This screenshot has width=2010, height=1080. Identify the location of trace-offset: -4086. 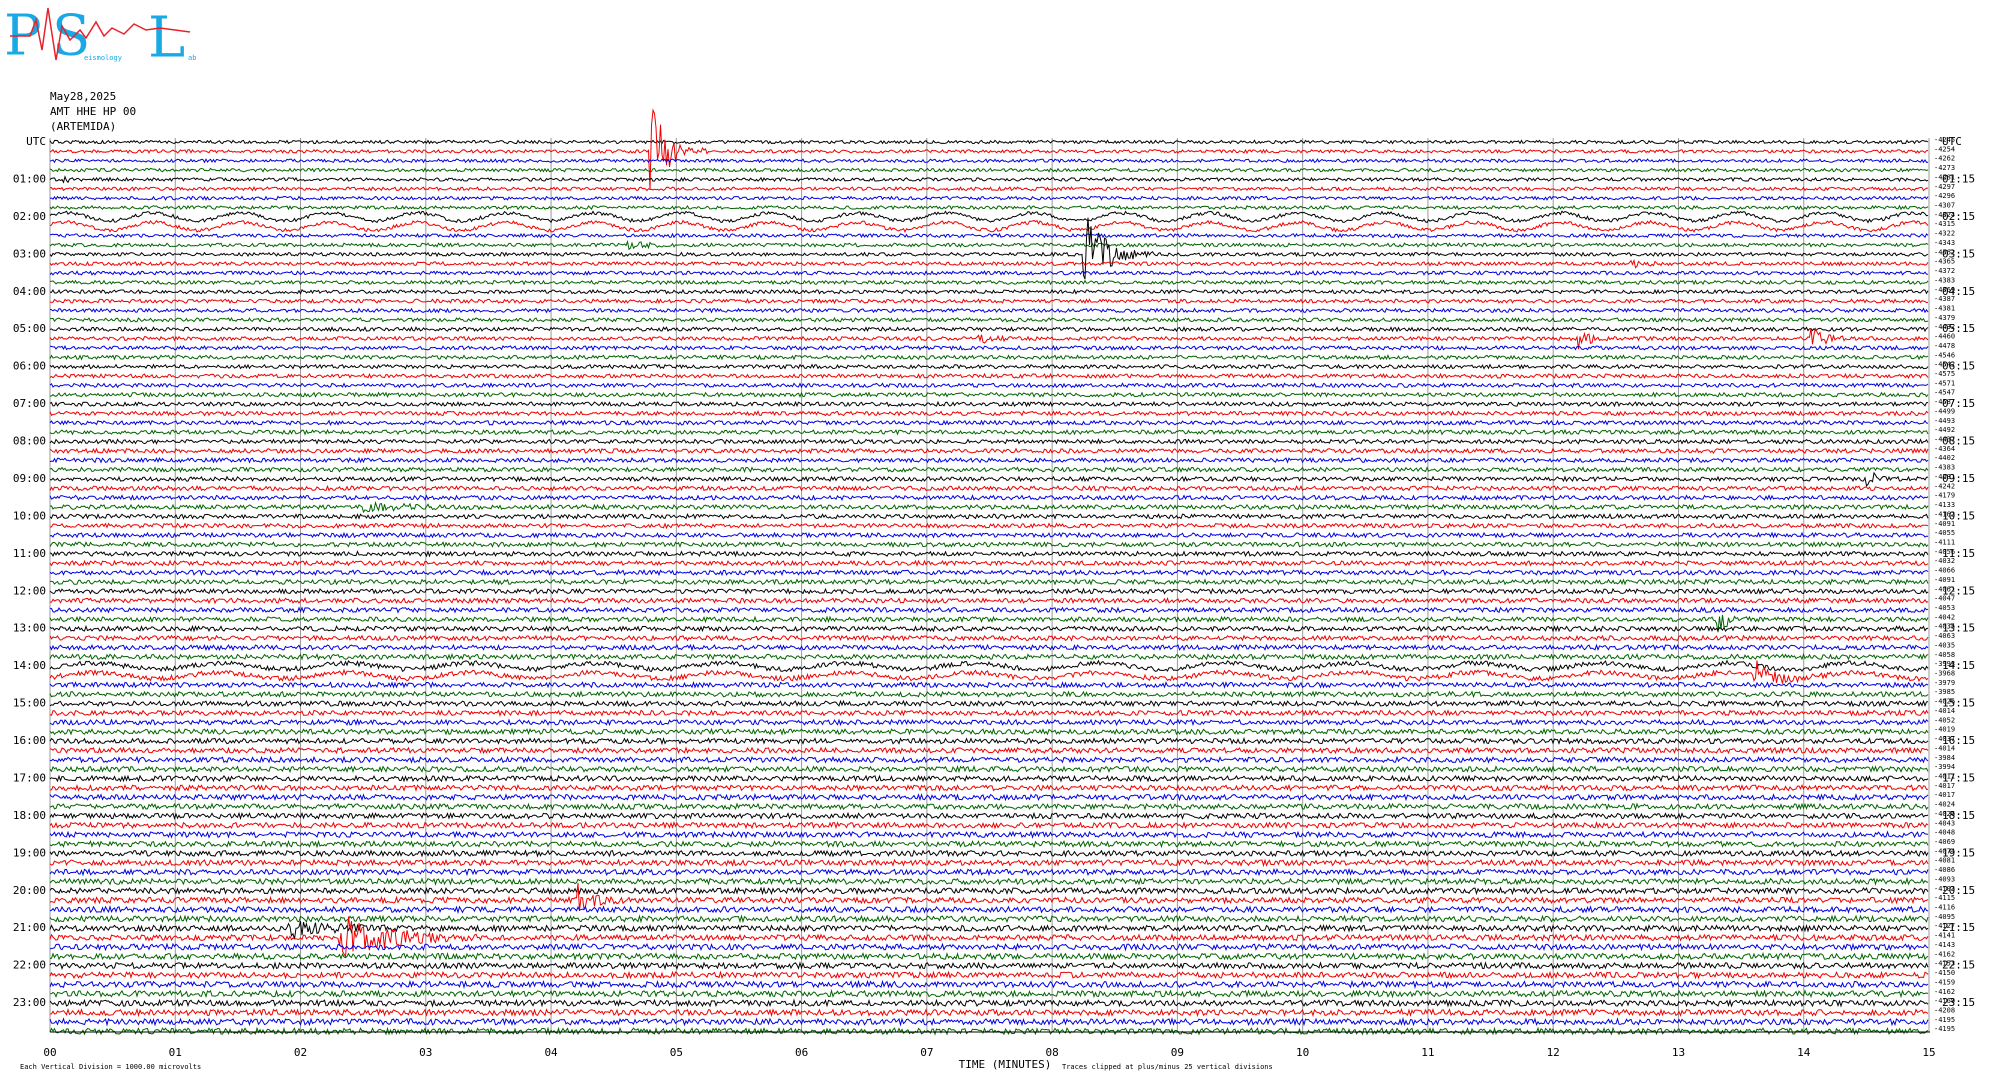
(1944, 870).